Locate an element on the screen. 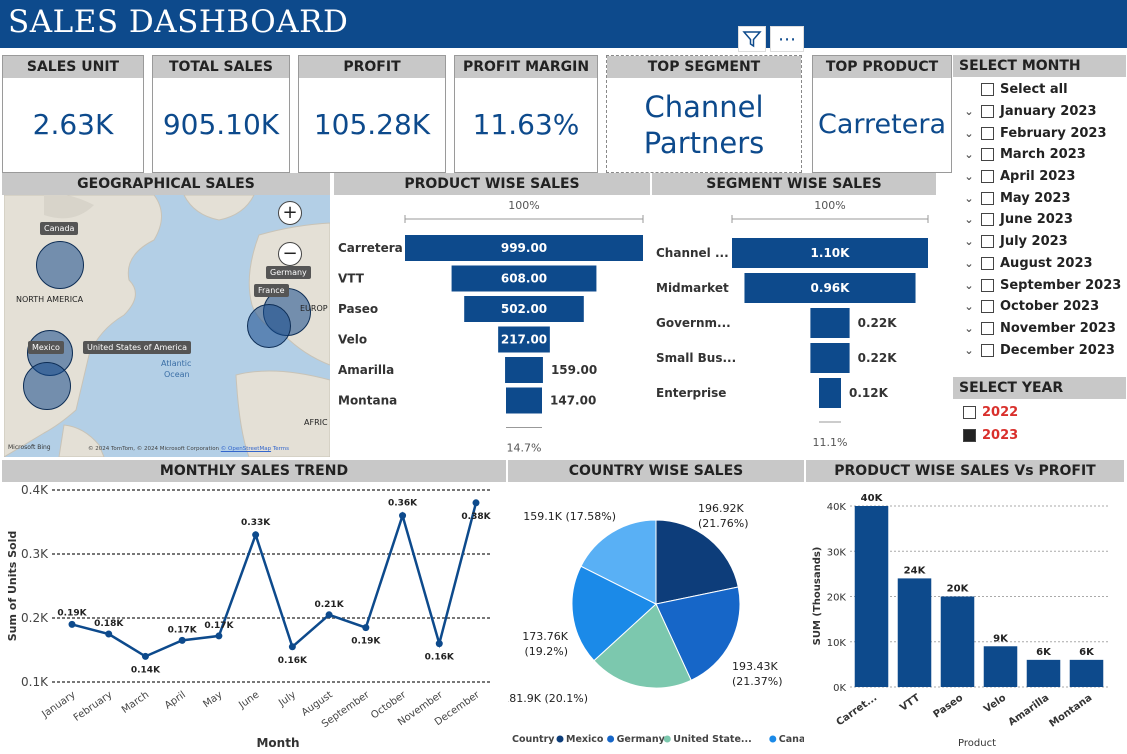  terms-link: Terms is located at coordinates (281, 449).